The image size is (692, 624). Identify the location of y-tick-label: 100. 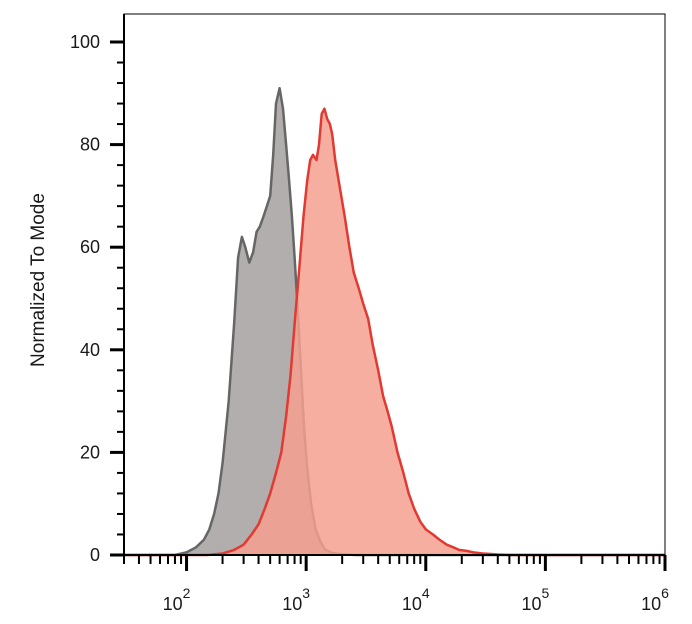
(85, 42).